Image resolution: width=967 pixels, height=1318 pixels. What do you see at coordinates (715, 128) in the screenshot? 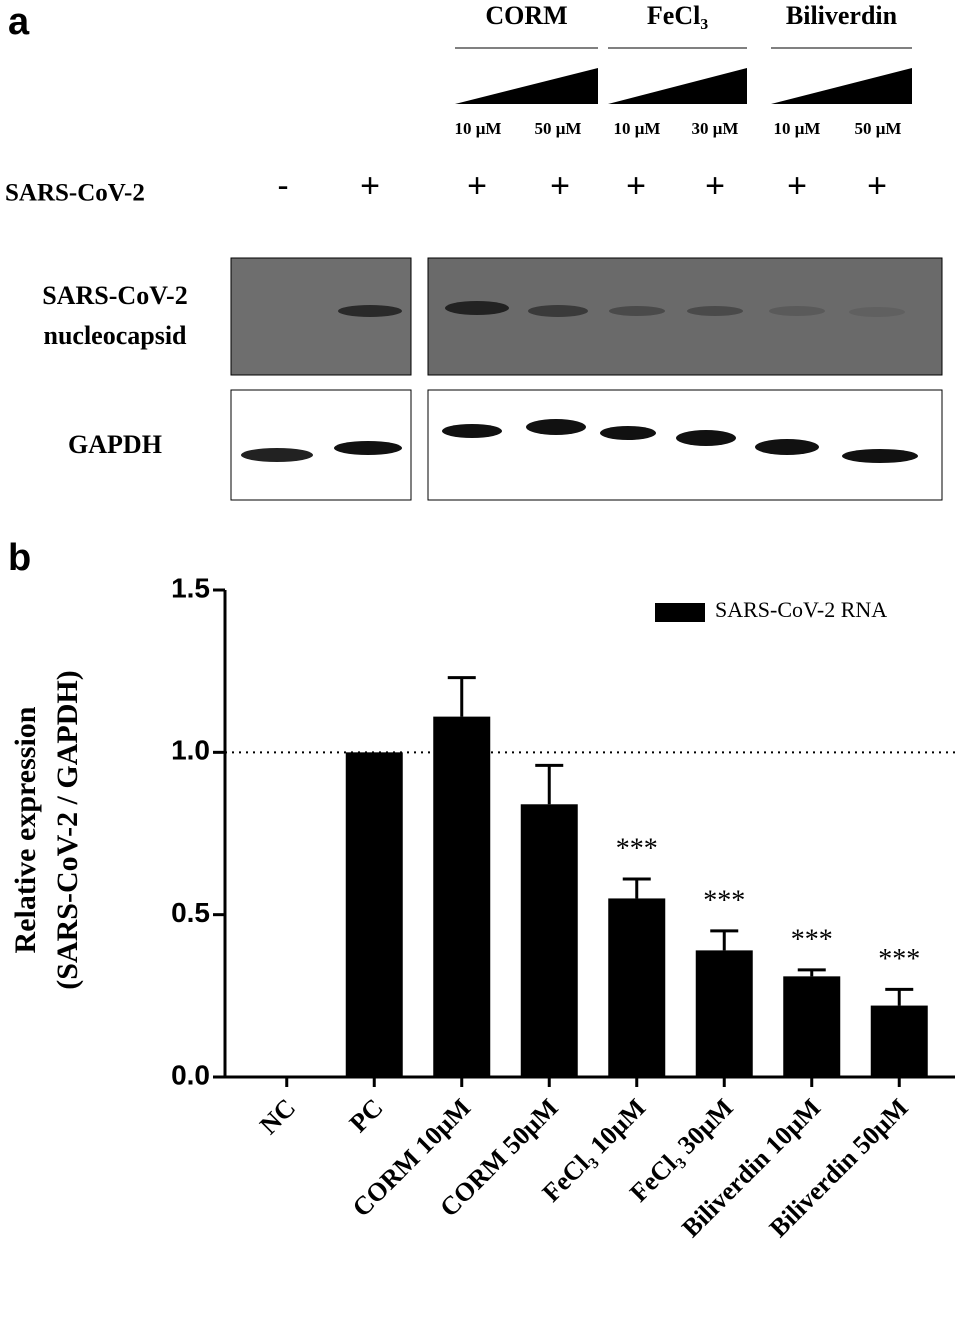
I see `dose-label: 30 μM` at bounding box center [715, 128].